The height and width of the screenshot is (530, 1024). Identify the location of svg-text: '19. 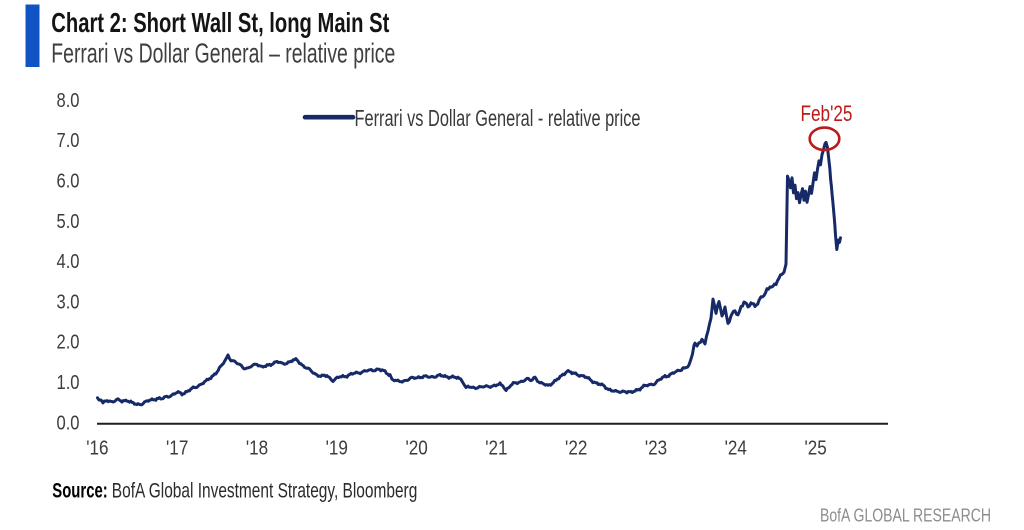
(337, 448).